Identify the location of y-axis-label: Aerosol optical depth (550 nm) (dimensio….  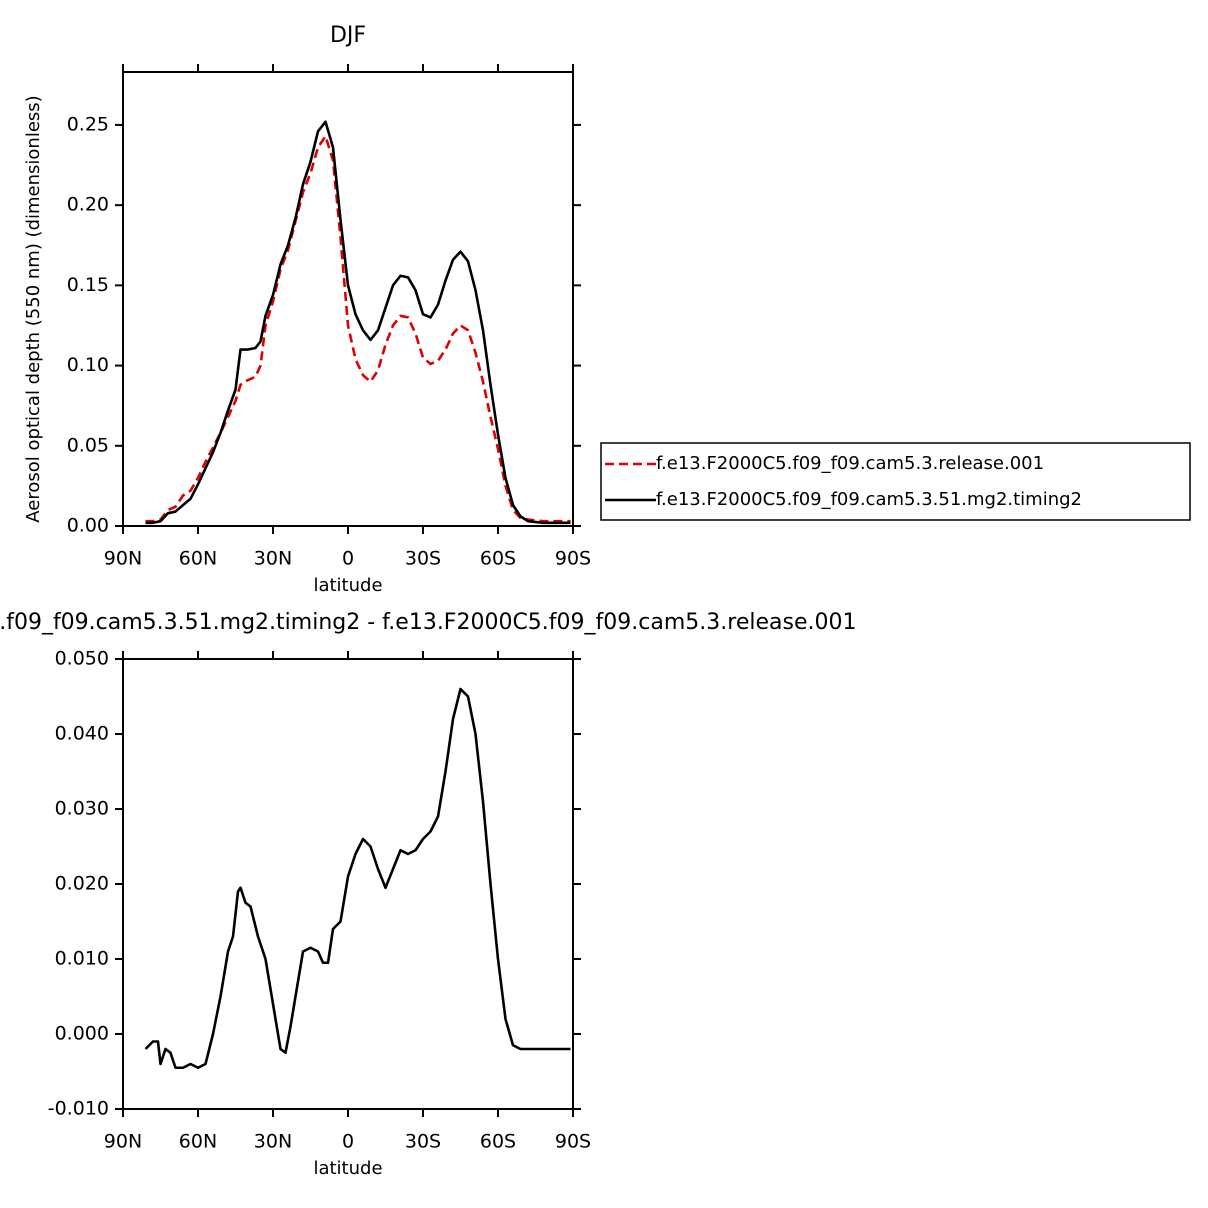
(33, 308).